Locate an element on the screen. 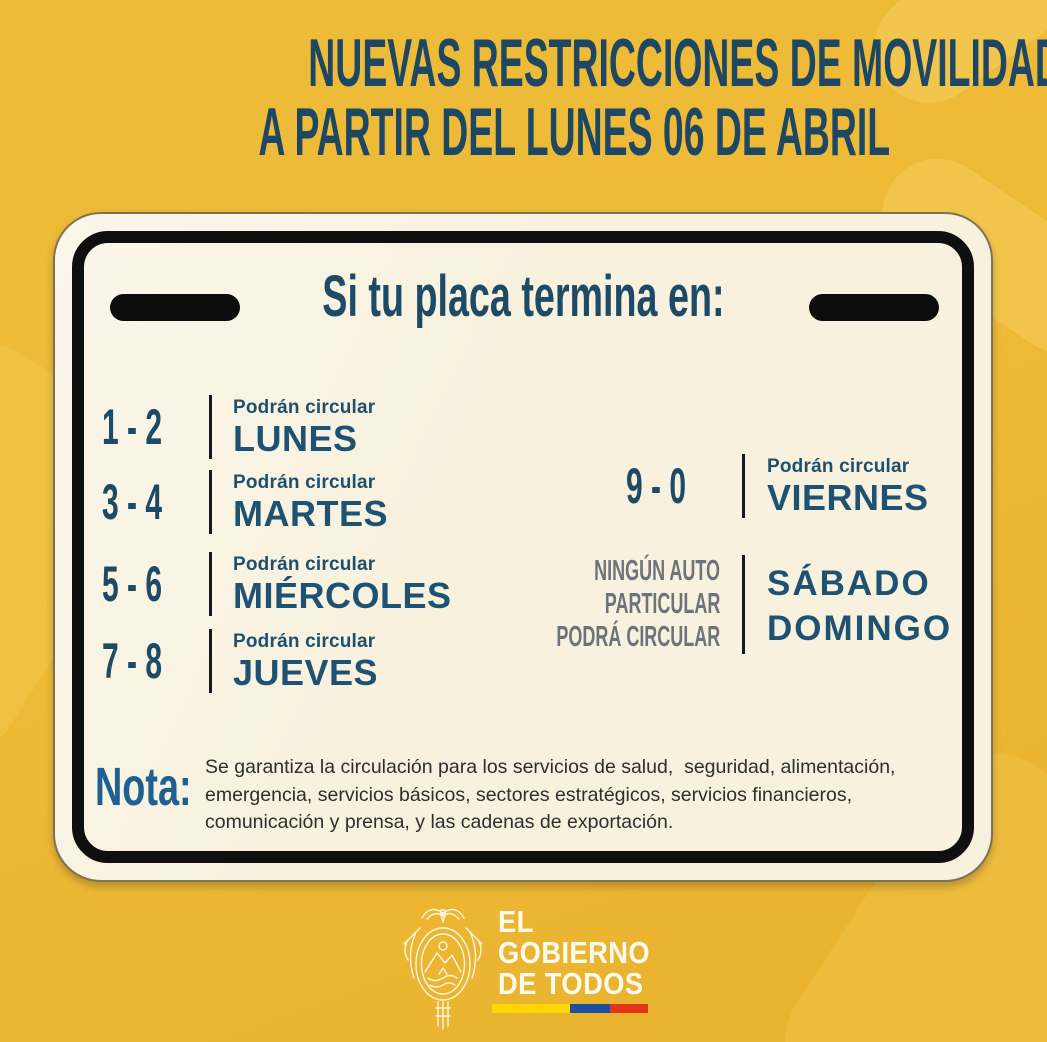  poster-title-line1-text: NUEVAS RESTRICCIONES DE MOVILIDAD is located at coordinates (677, 63).